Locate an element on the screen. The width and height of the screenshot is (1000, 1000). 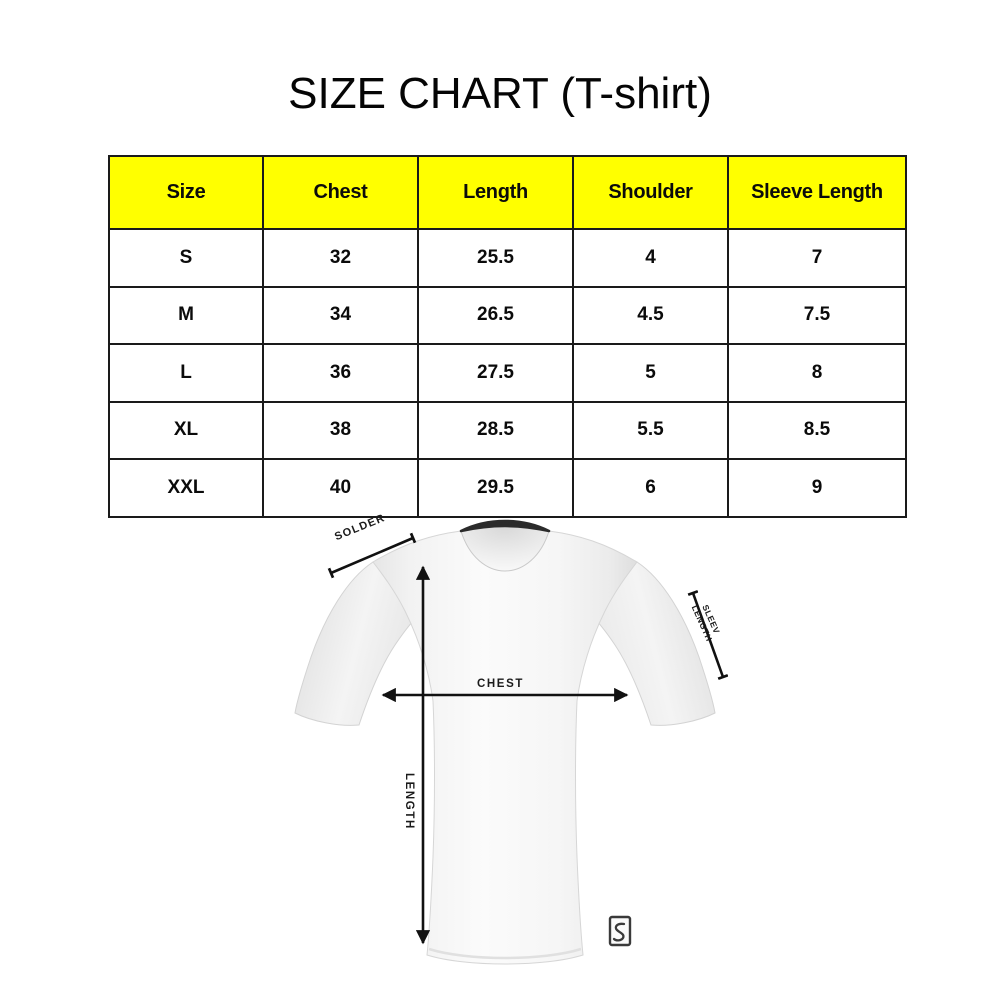
shirt-left-sleeve is located at coordinates (364, 643).